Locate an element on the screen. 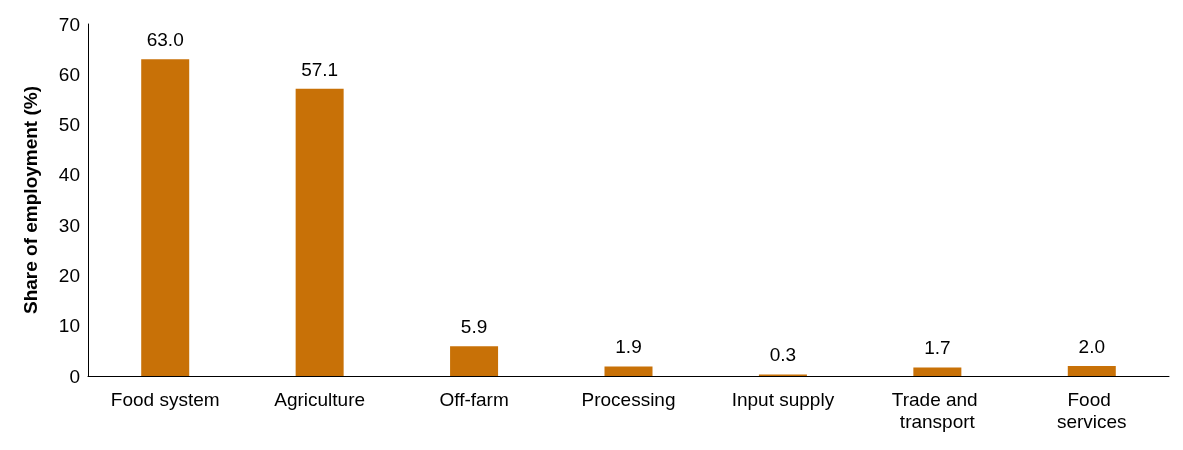 The width and height of the screenshot is (1183, 450). x-tick-label: Input supply is located at coordinates (783, 399).